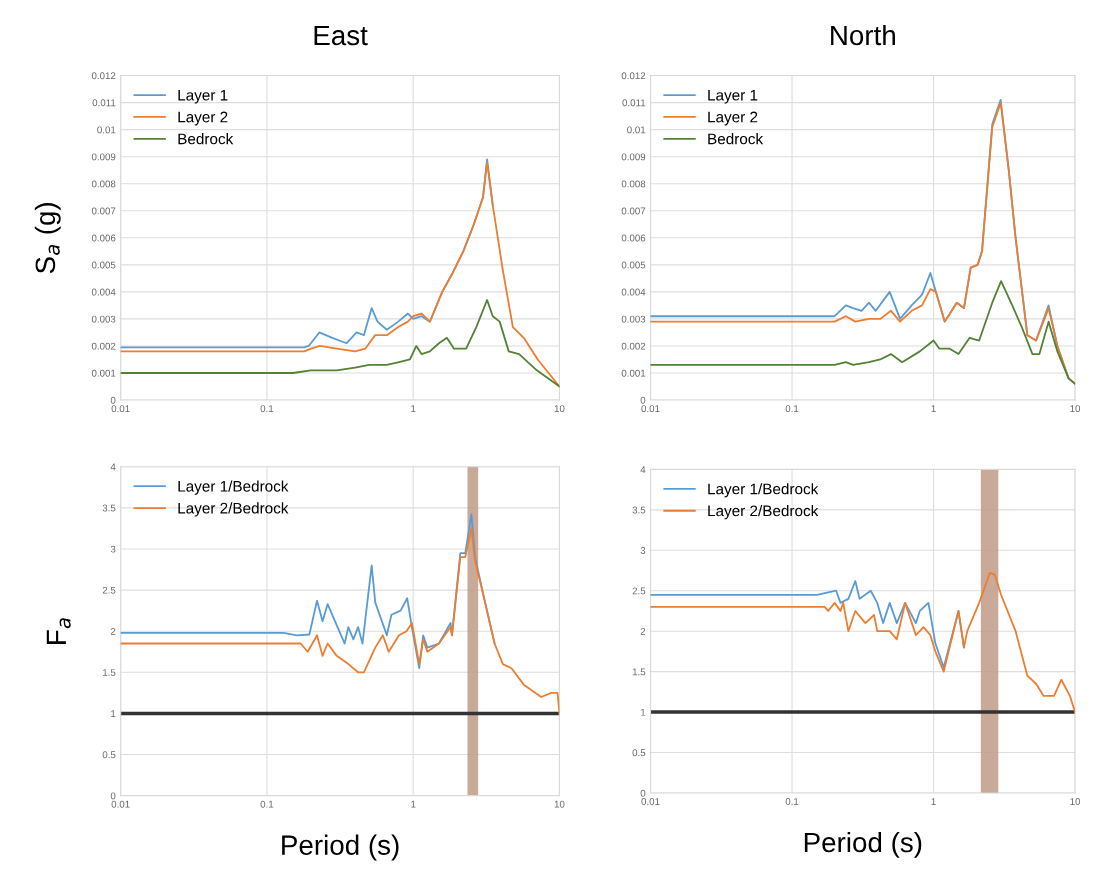  What do you see at coordinates (863, 35) in the screenshot?
I see `chart-title: North` at bounding box center [863, 35].